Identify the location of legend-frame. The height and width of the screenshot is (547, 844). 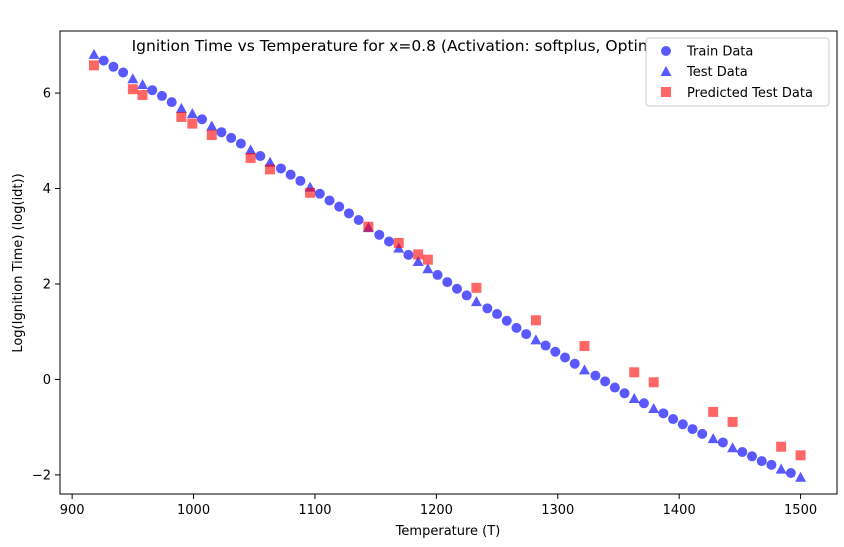
(737, 72).